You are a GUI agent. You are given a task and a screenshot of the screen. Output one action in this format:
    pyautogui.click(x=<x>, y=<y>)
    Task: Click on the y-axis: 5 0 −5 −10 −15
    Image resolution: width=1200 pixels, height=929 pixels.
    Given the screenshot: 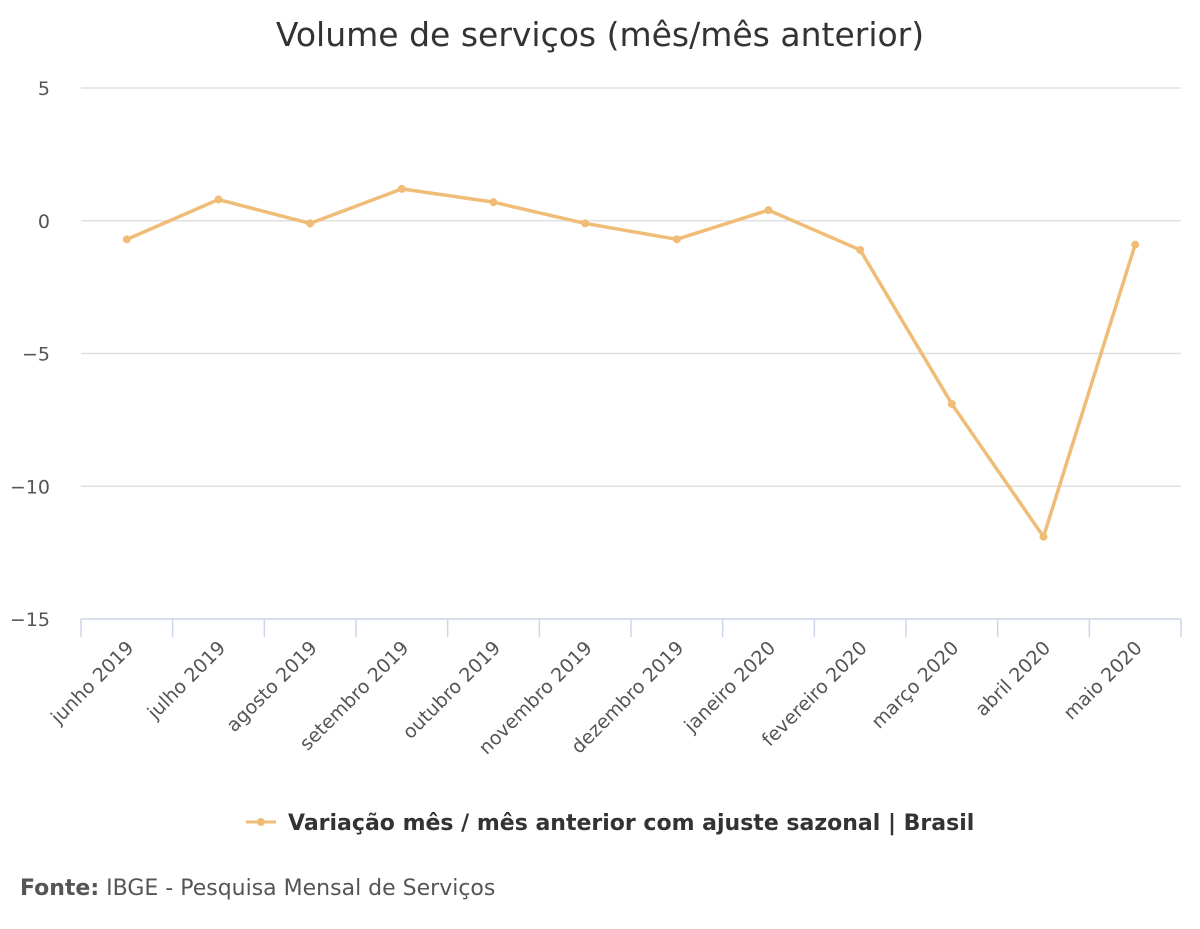 What is the action you would take?
    pyautogui.click(x=30, y=354)
    